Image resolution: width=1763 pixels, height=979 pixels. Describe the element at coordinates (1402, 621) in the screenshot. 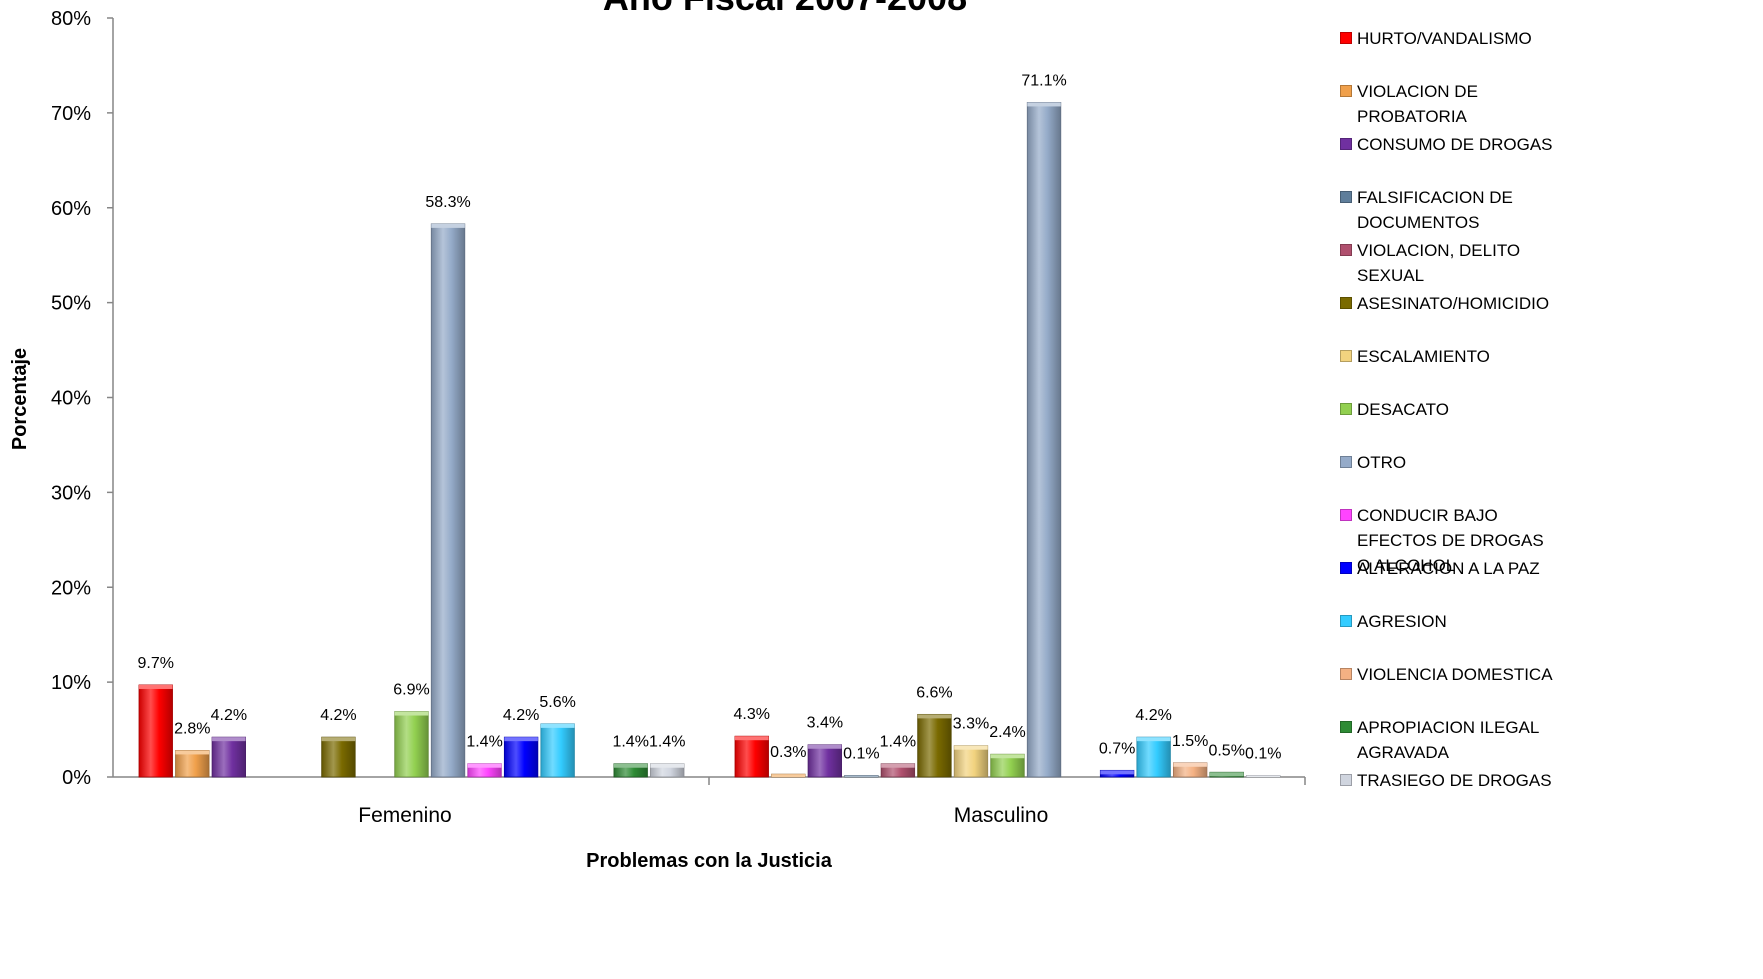

I see `legend-label: AGRESION` at that location.